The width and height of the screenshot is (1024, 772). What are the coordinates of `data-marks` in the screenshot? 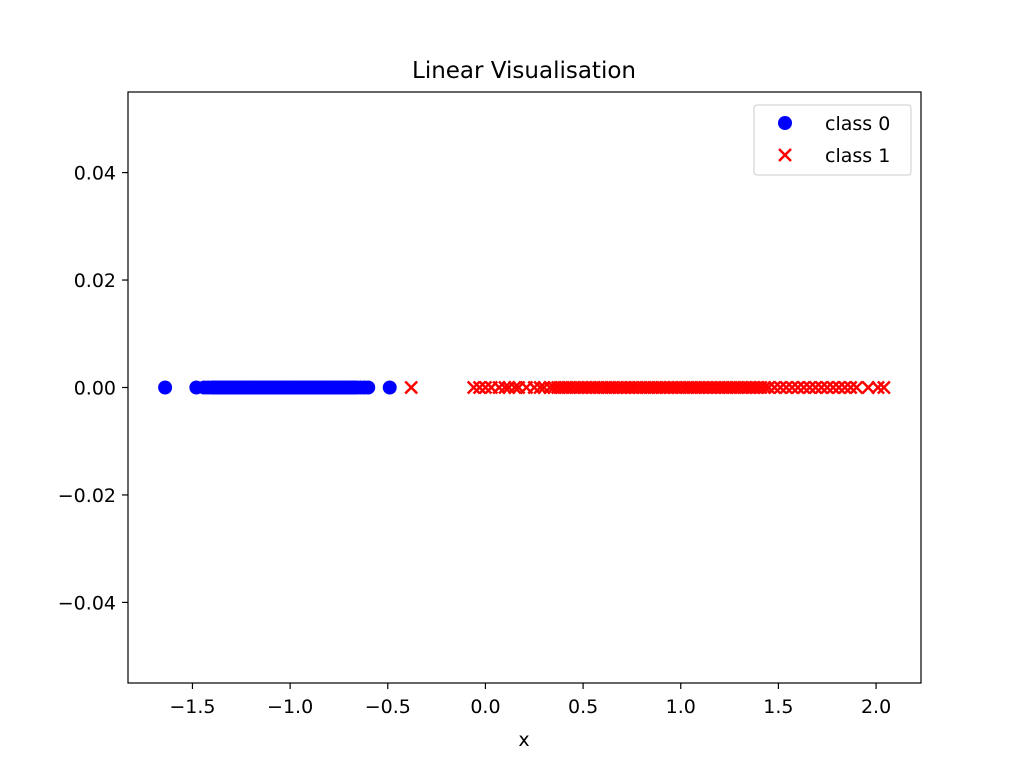 It's located at (524, 387).